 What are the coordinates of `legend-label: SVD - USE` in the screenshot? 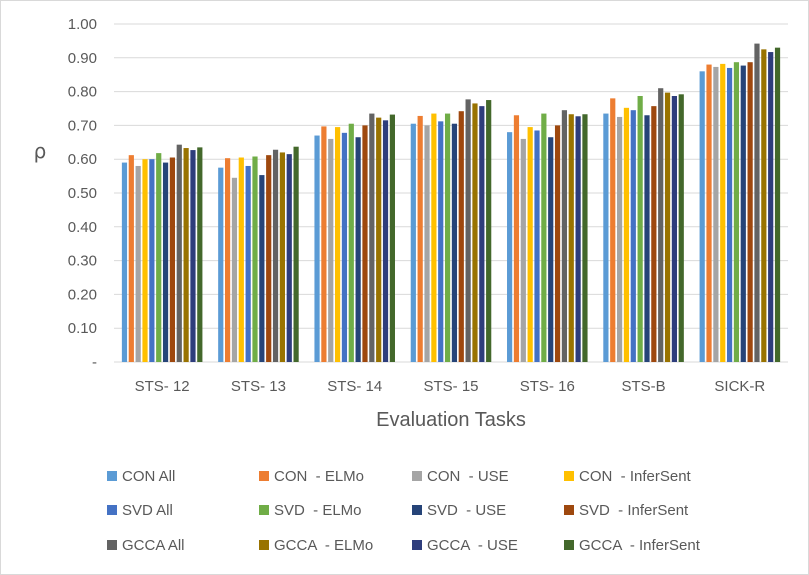 It's located at (466, 510).